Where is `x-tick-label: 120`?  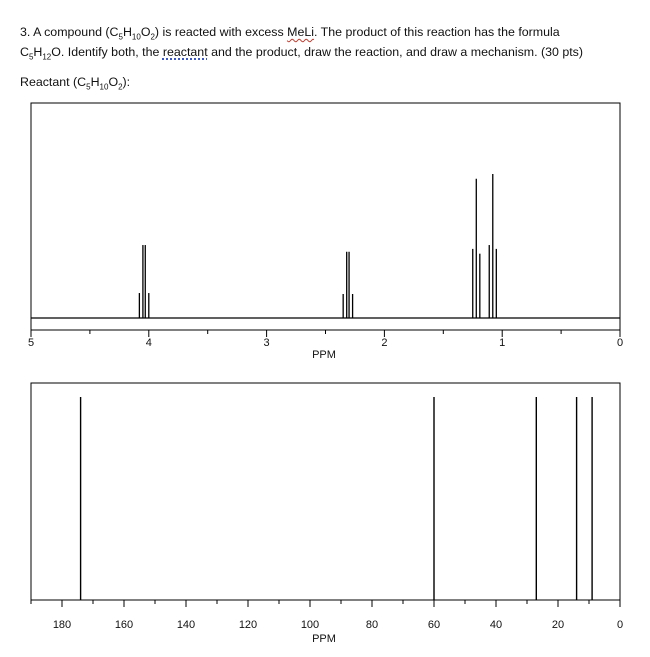
x-tick-label: 120 is located at coordinates (248, 625).